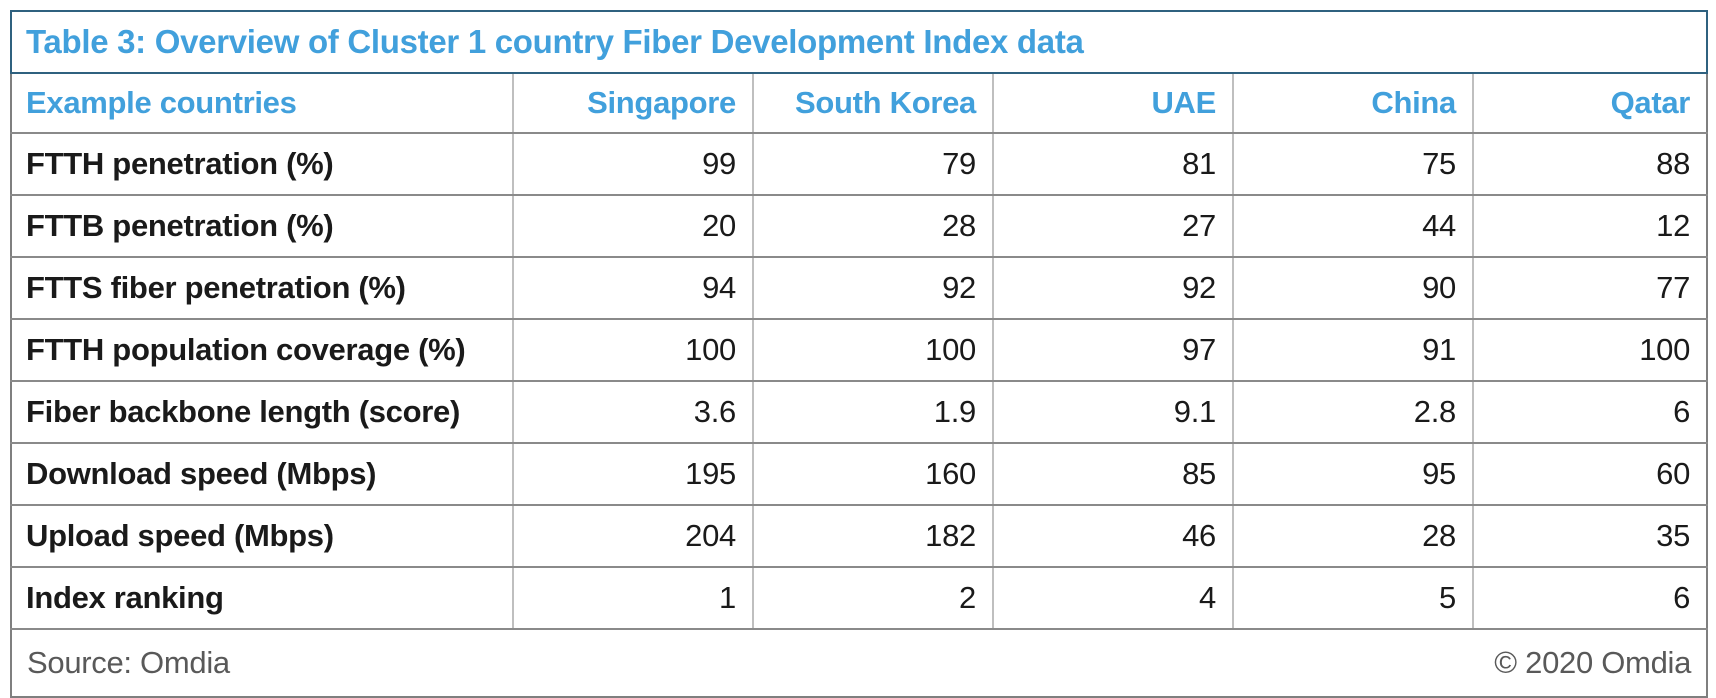 The image size is (1716, 698). What do you see at coordinates (262, 412) in the screenshot?
I see `row-label: Fiber backbone length (score)` at bounding box center [262, 412].